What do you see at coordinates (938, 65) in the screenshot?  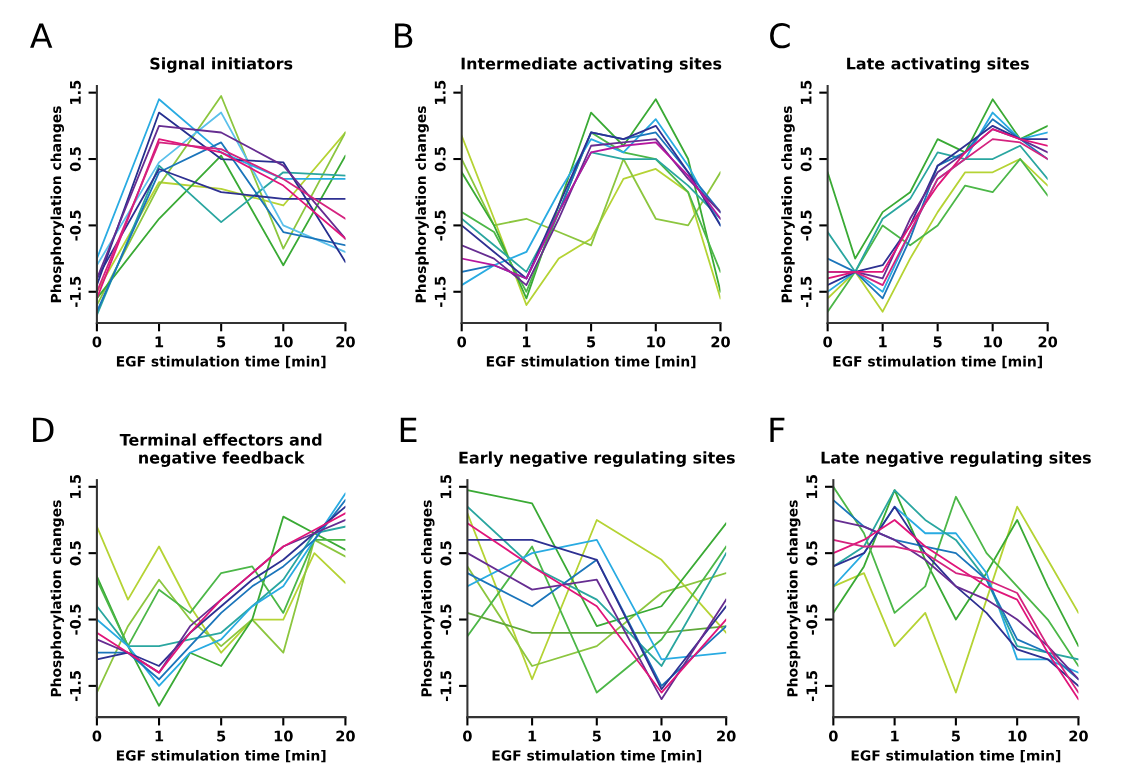 I see `chart-title: Late activating sites` at bounding box center [938, 65].